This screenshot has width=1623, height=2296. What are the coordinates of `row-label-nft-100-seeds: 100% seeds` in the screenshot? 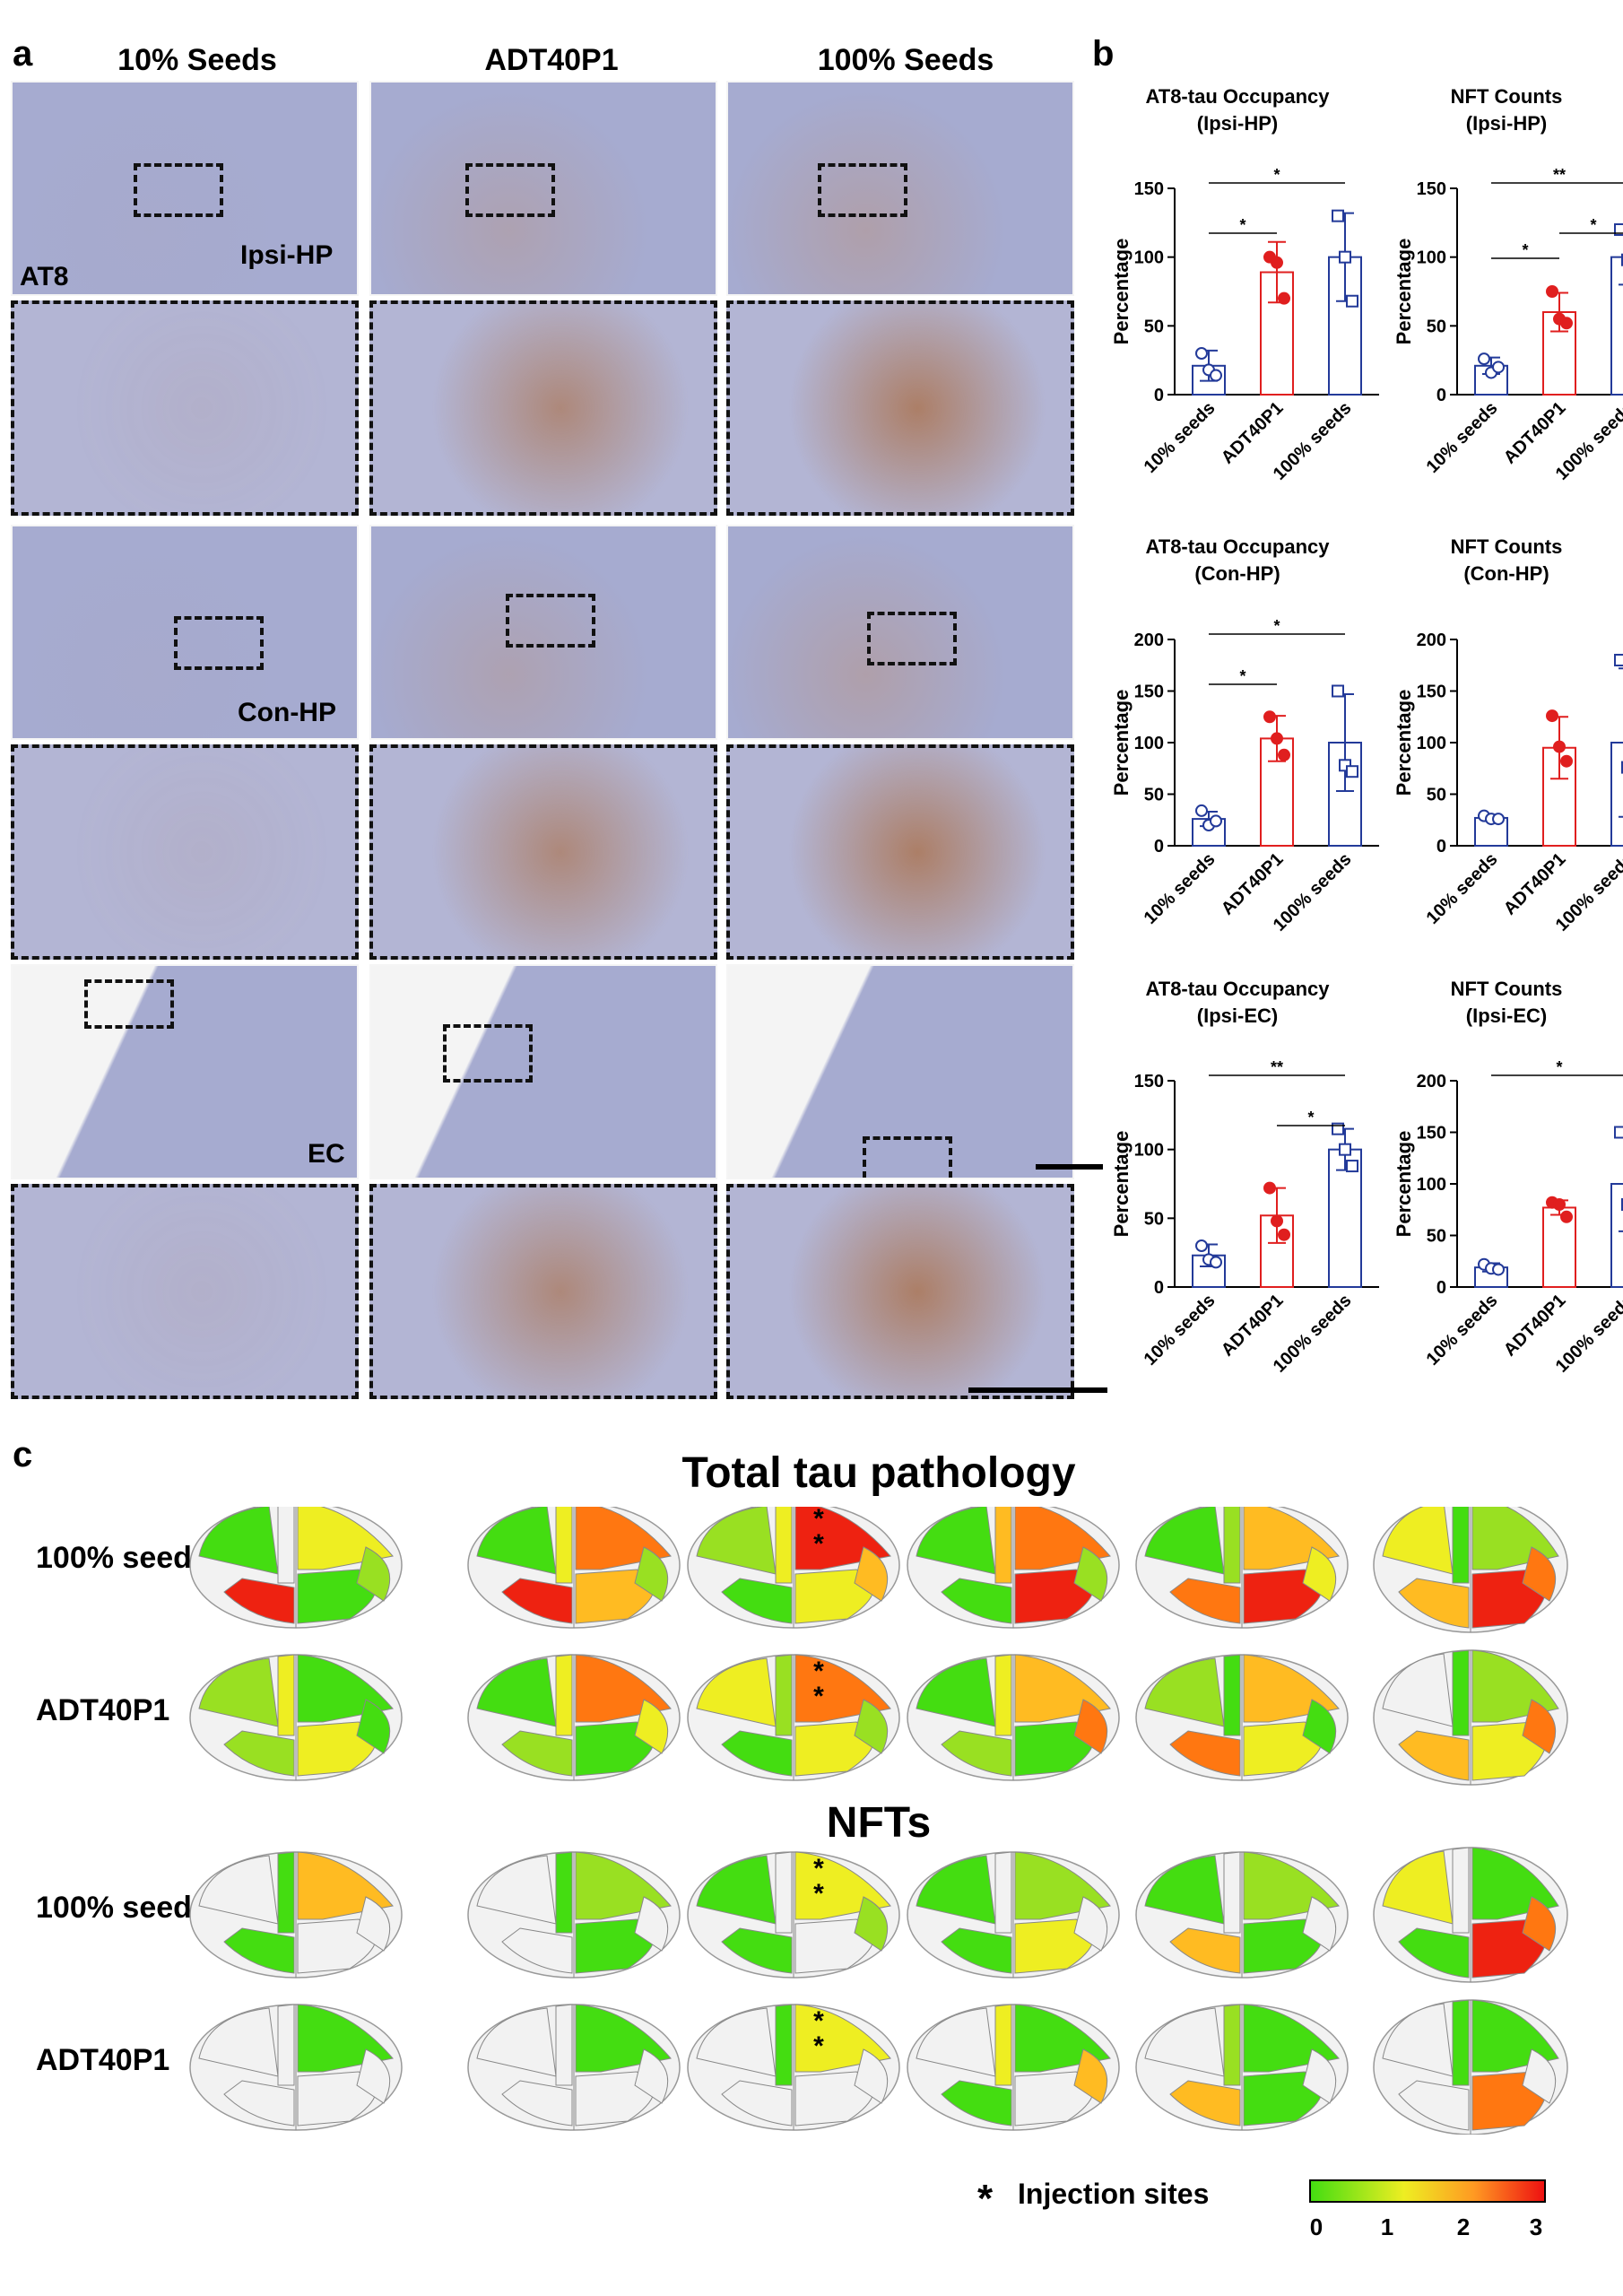 It's located at (122, 1908).